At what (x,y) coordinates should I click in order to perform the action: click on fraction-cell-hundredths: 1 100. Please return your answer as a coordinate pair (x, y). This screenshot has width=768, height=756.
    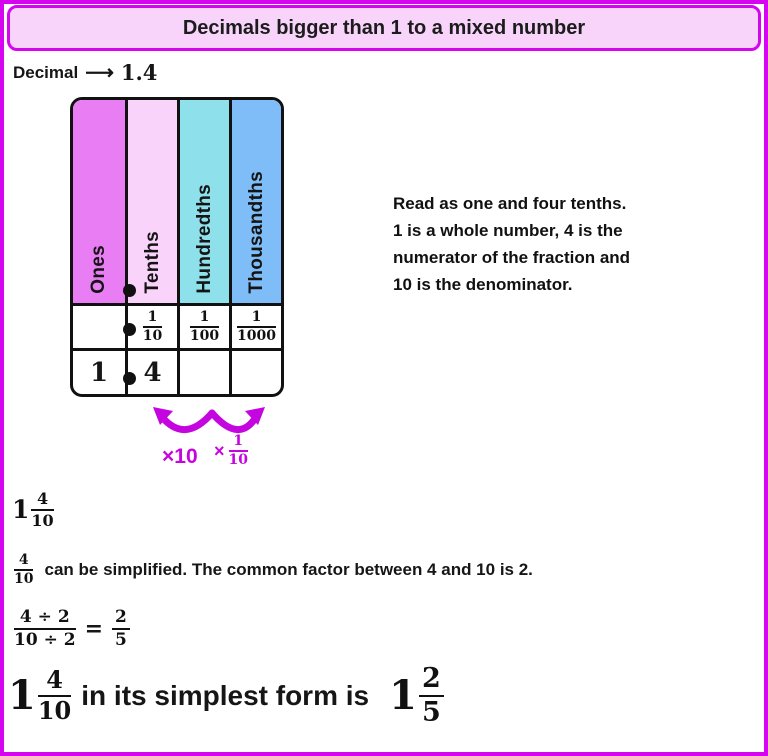
    Looking at the image, I should click on (203, 325).